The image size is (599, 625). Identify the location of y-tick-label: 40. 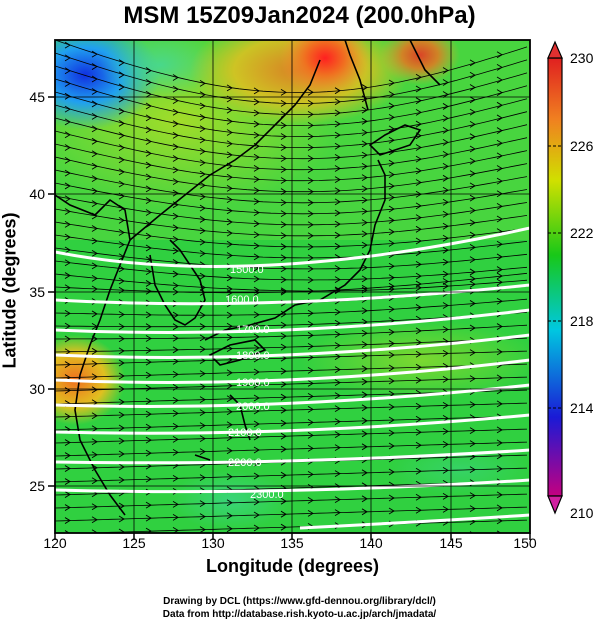
(37, 194).